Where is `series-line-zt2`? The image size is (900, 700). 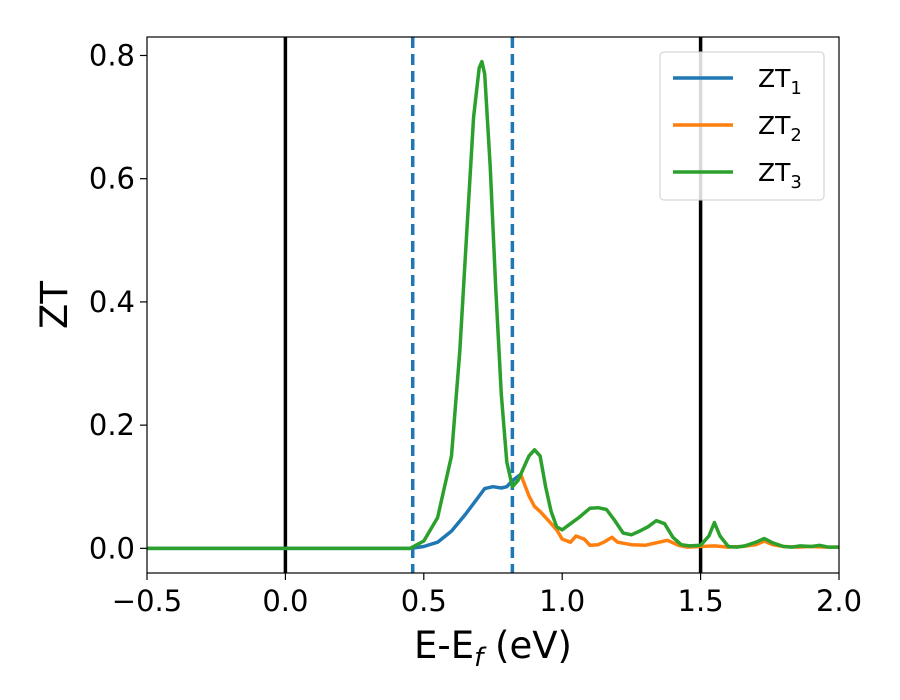
series-line-zt2 is located at coordinates (678, 510).